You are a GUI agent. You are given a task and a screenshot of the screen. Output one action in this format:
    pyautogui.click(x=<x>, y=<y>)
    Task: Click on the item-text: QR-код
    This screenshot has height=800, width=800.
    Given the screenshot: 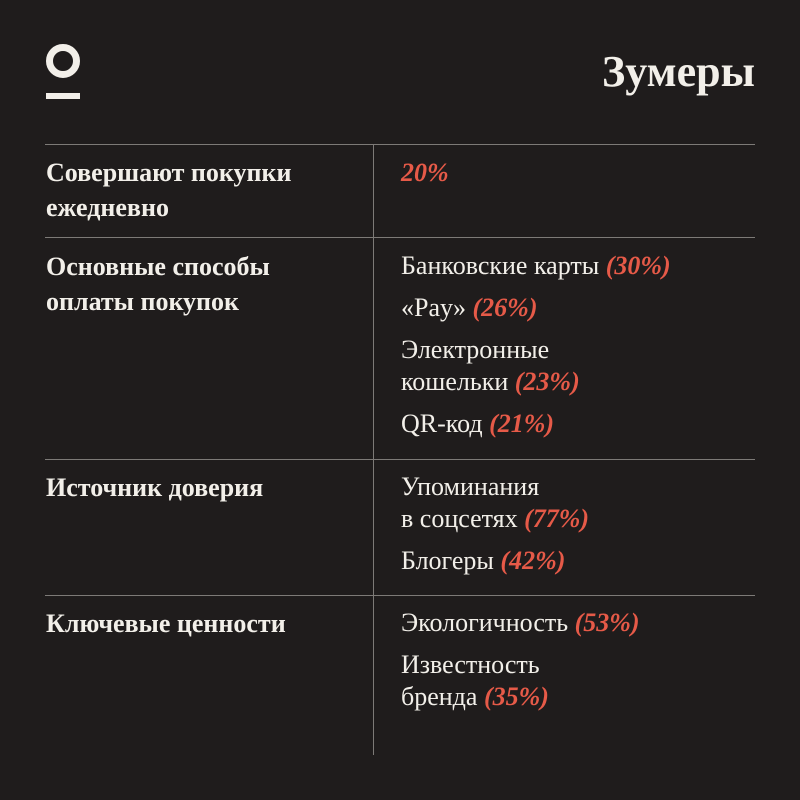 What is the action you would take?
    pyautogui.click(x=442, y=423)
    